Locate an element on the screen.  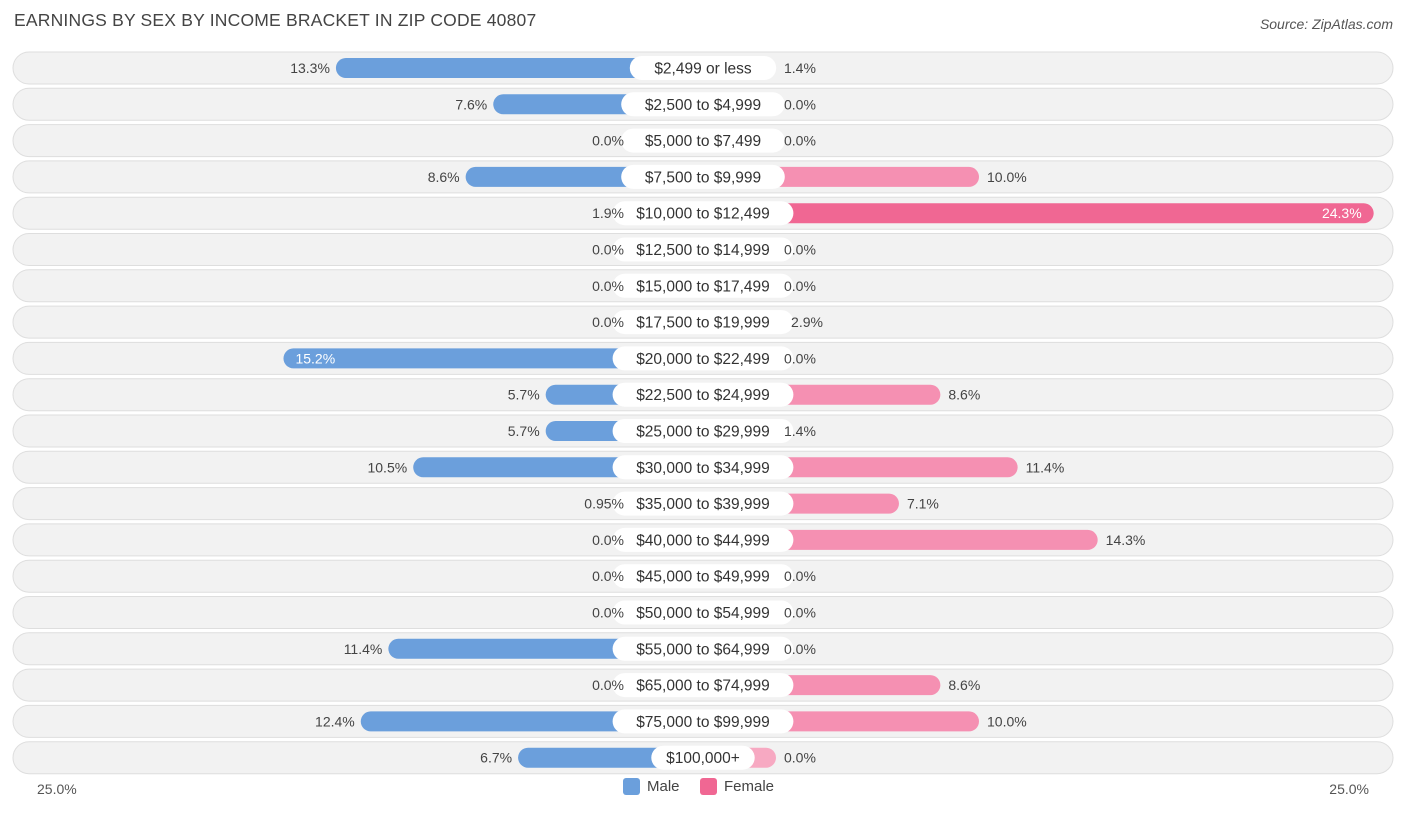
value-label-male: 10.5% is located at coordinates (387, 467).